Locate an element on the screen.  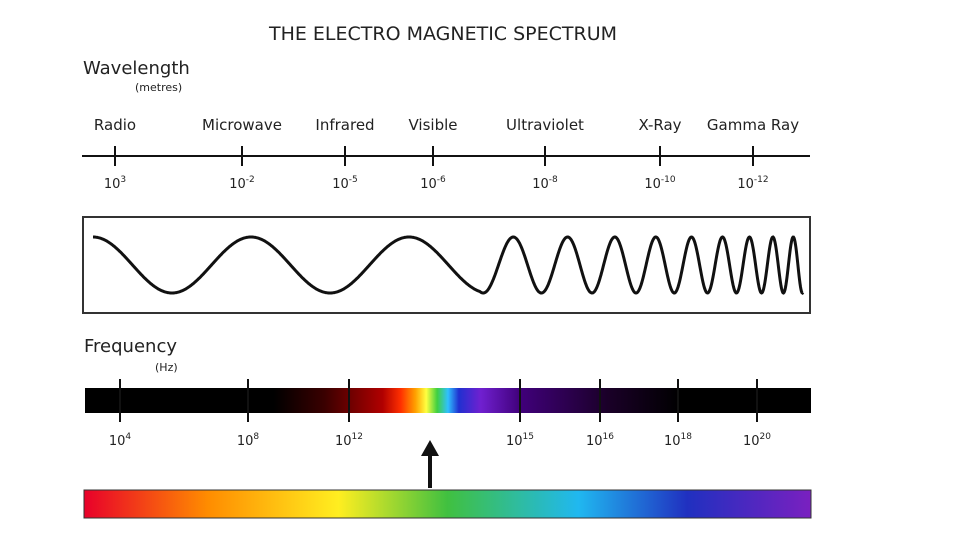
frequency-tick-label: 10¹² is located at coordinates (349, 440).